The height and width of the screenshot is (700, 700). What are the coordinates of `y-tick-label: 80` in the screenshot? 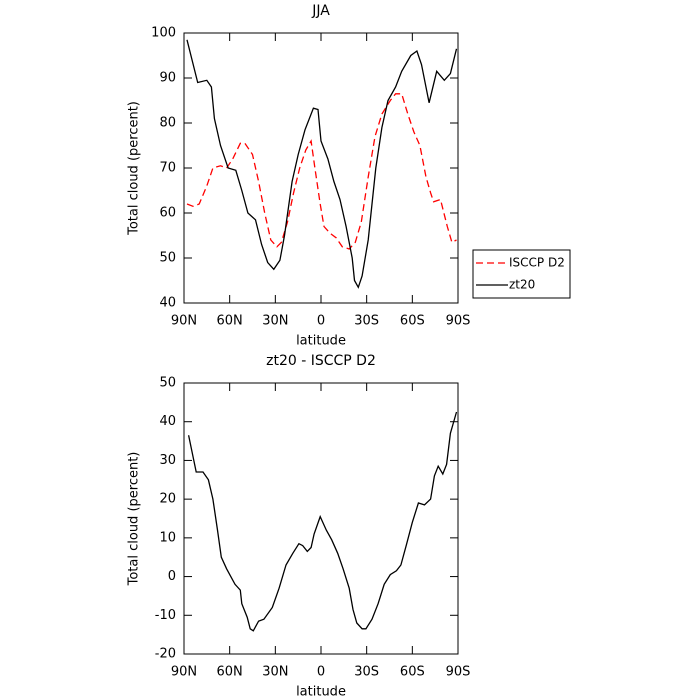 It's located at (167, 123).